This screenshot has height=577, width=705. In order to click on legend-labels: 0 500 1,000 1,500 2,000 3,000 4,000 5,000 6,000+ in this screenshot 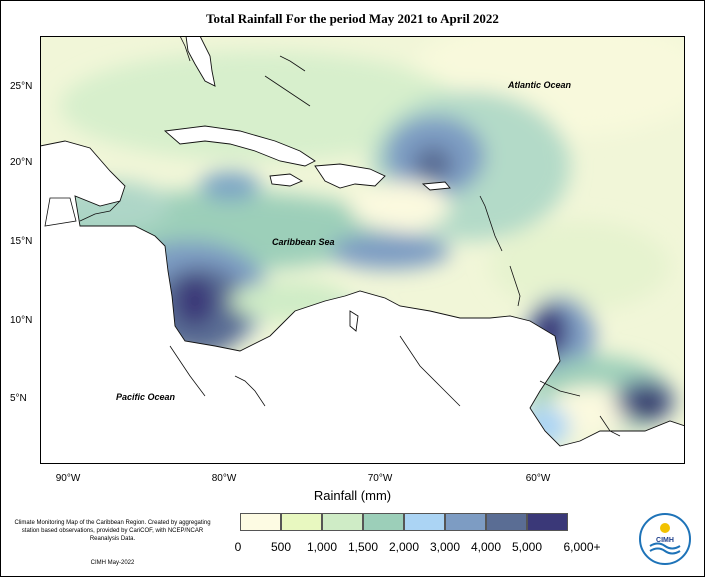, I will do `click(352, 547)`.